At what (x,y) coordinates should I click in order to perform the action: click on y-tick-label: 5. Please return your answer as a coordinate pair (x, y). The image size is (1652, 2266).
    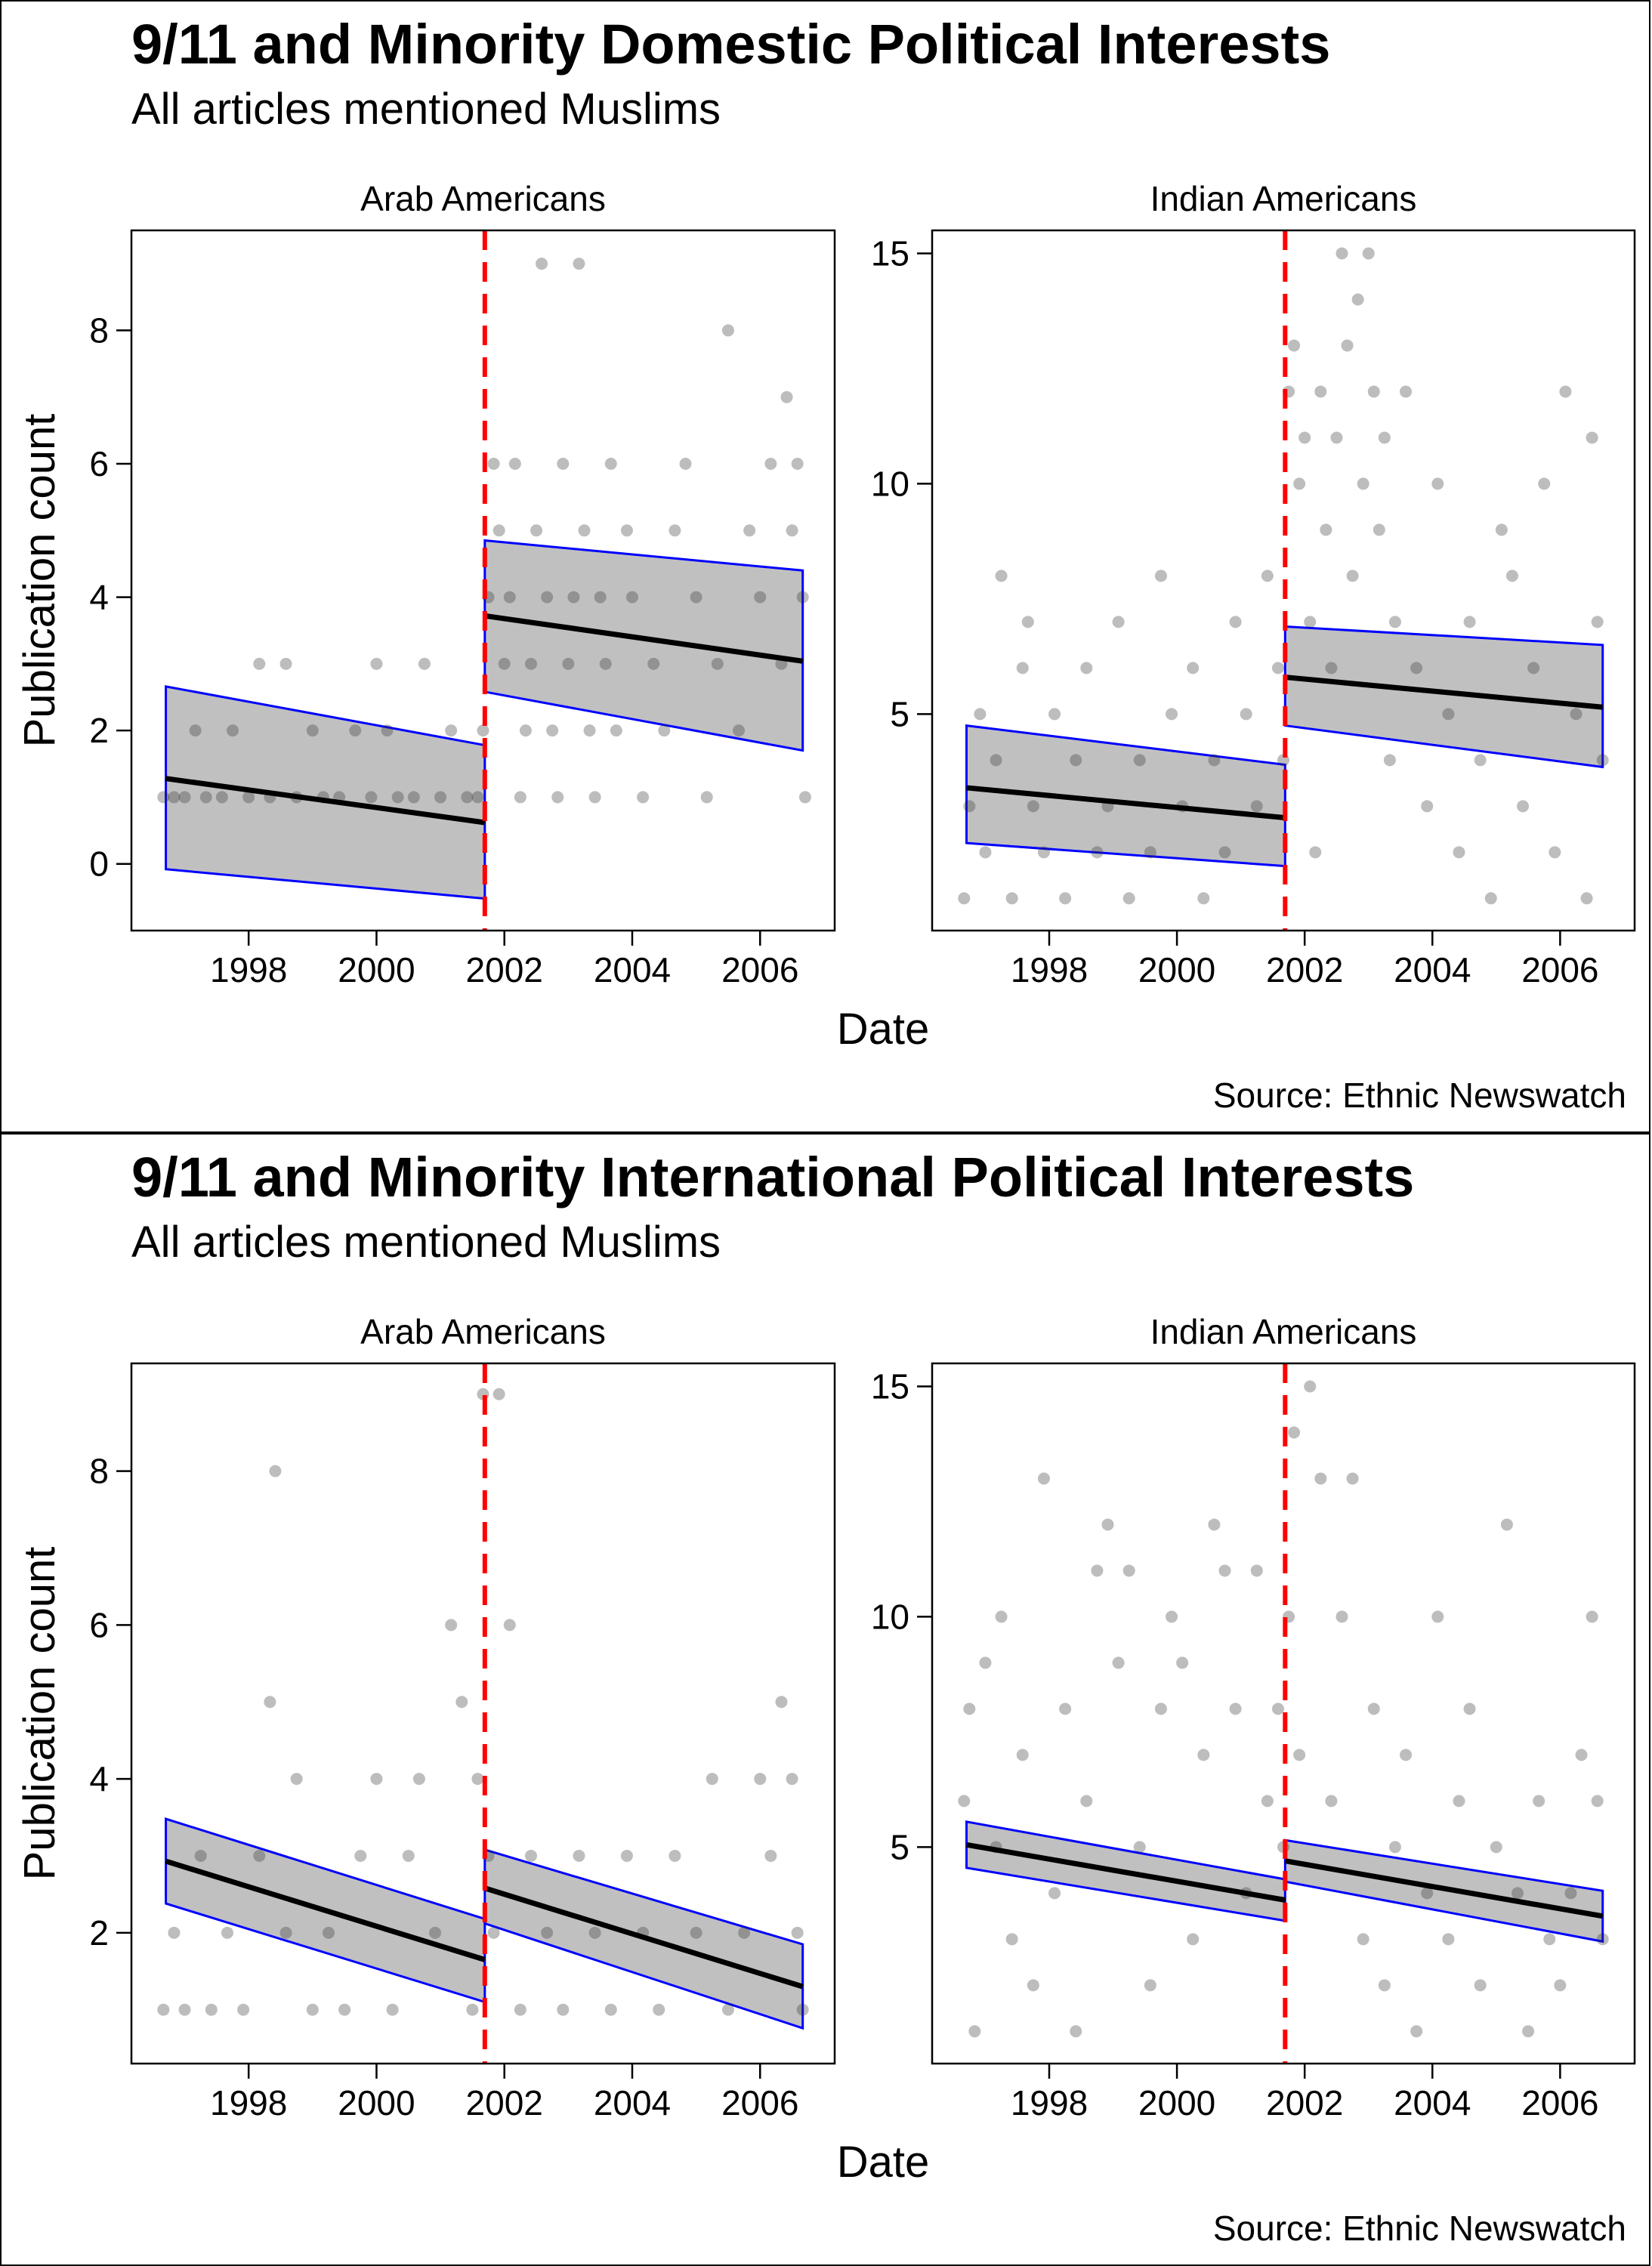
    Looking at the image, I should click on (899, 713).